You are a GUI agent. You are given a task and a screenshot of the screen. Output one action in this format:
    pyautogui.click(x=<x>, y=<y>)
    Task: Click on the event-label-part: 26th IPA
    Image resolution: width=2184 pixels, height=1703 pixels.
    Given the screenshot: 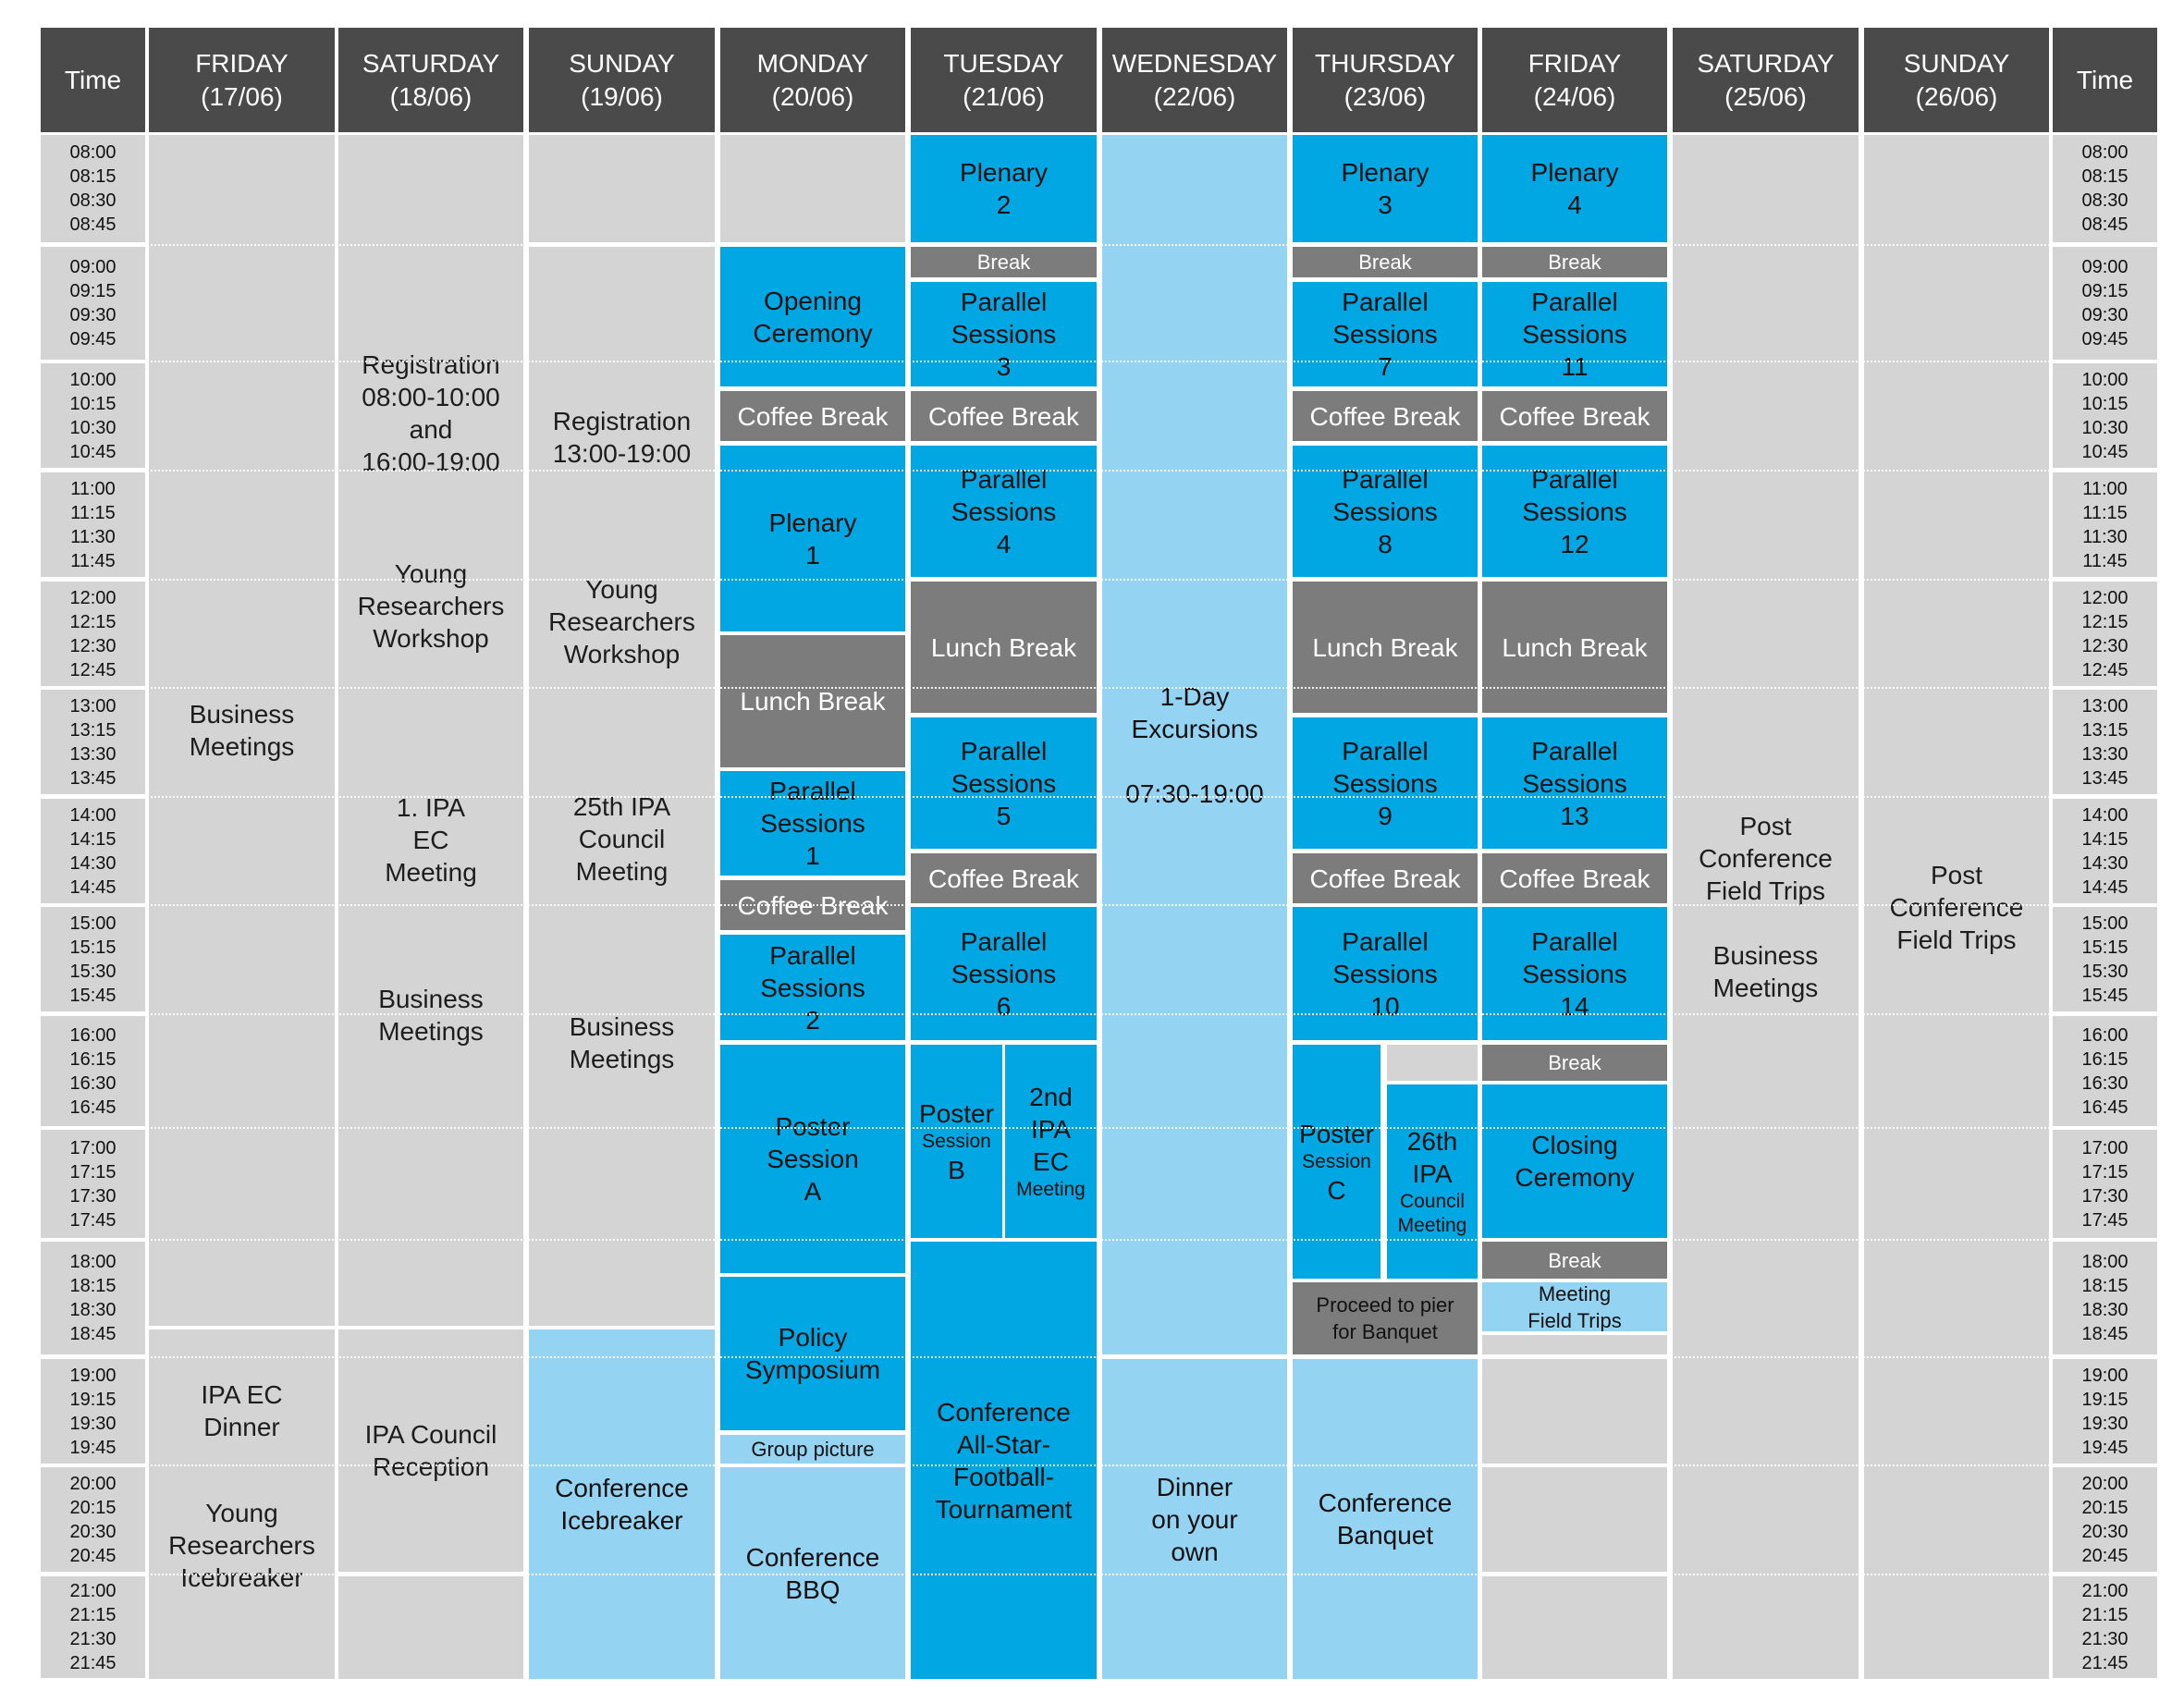 What is the action you would take?
    pyautogui.click(x=1432, y=1157)
    